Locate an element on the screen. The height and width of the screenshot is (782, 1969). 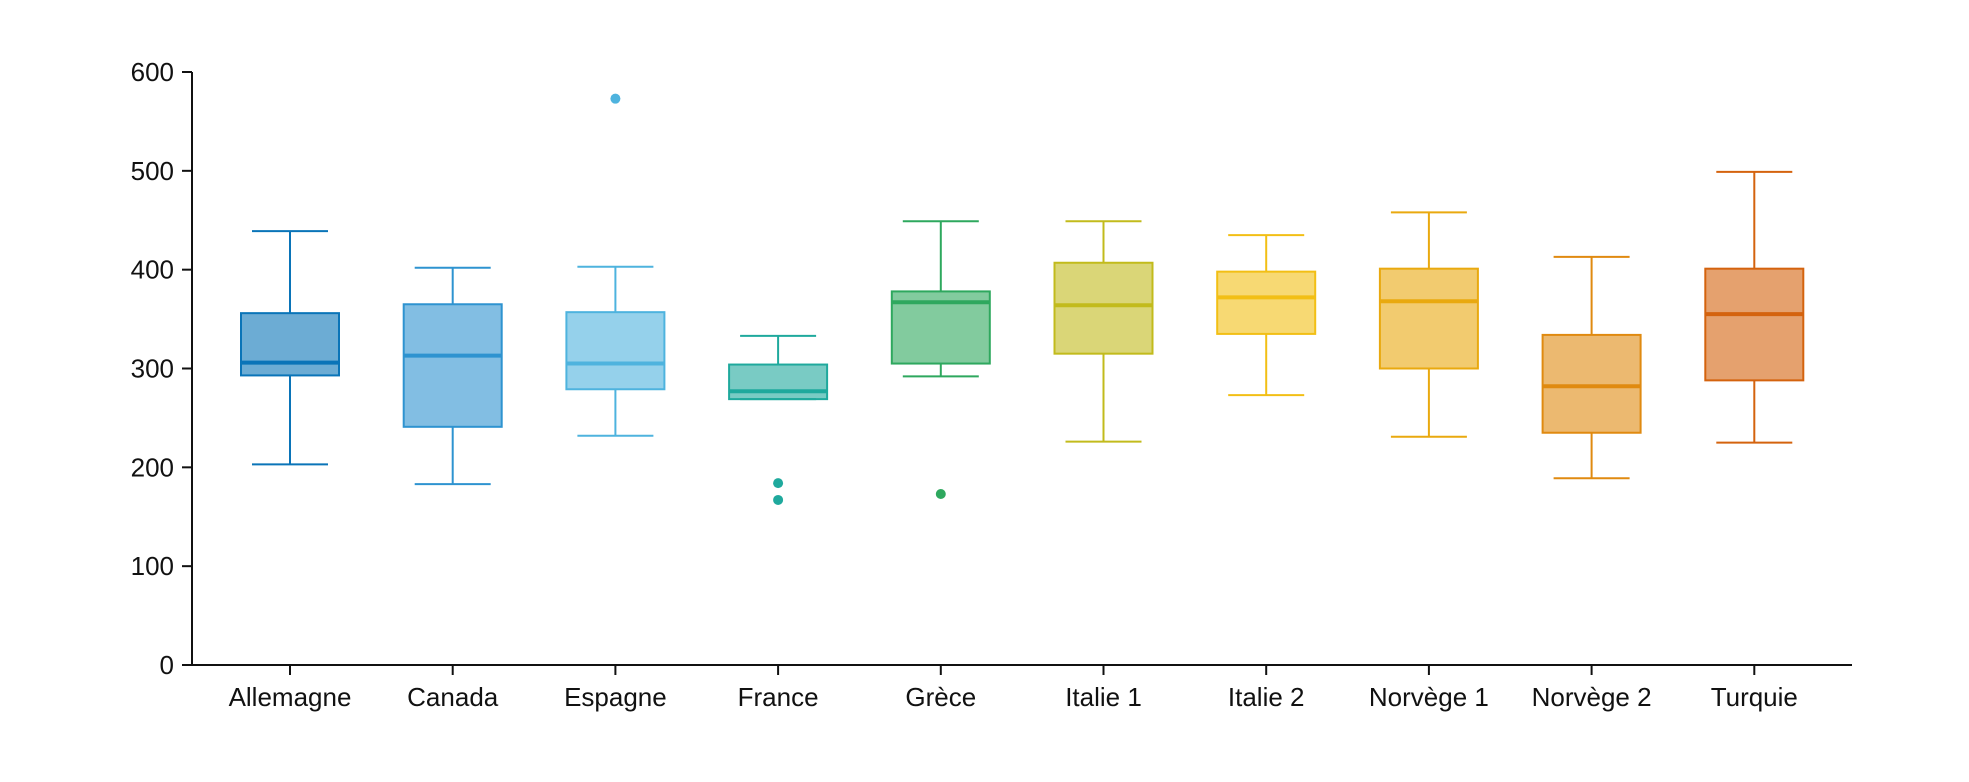
box-turquie is located at coordinates (1754, 307).